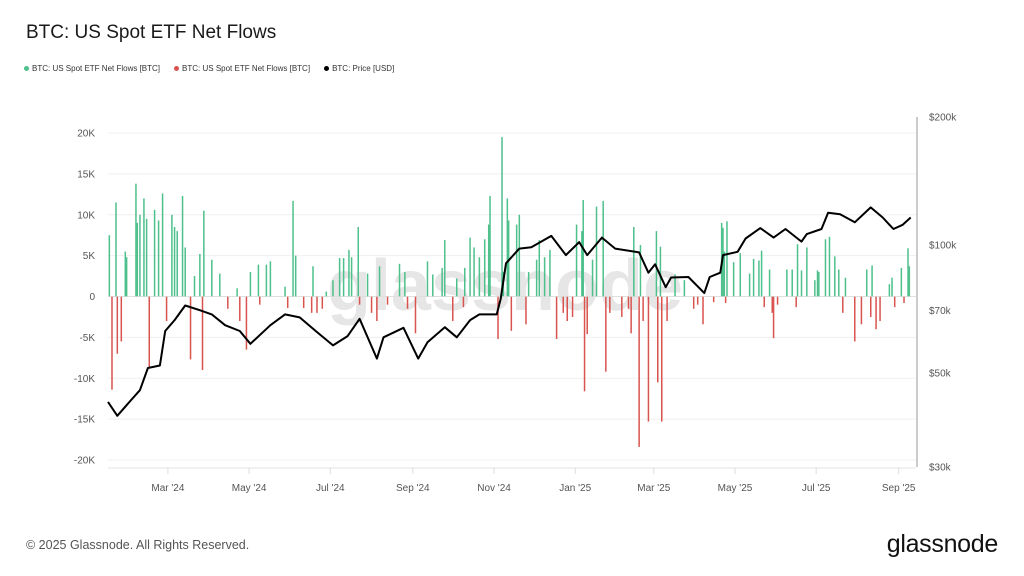 This screenshot has height=576, width=1024. What do you see at coordinates (816, 488) in the screenshot?
I see `x-tick-label: Jul '25` at bounding box center [816, 488].